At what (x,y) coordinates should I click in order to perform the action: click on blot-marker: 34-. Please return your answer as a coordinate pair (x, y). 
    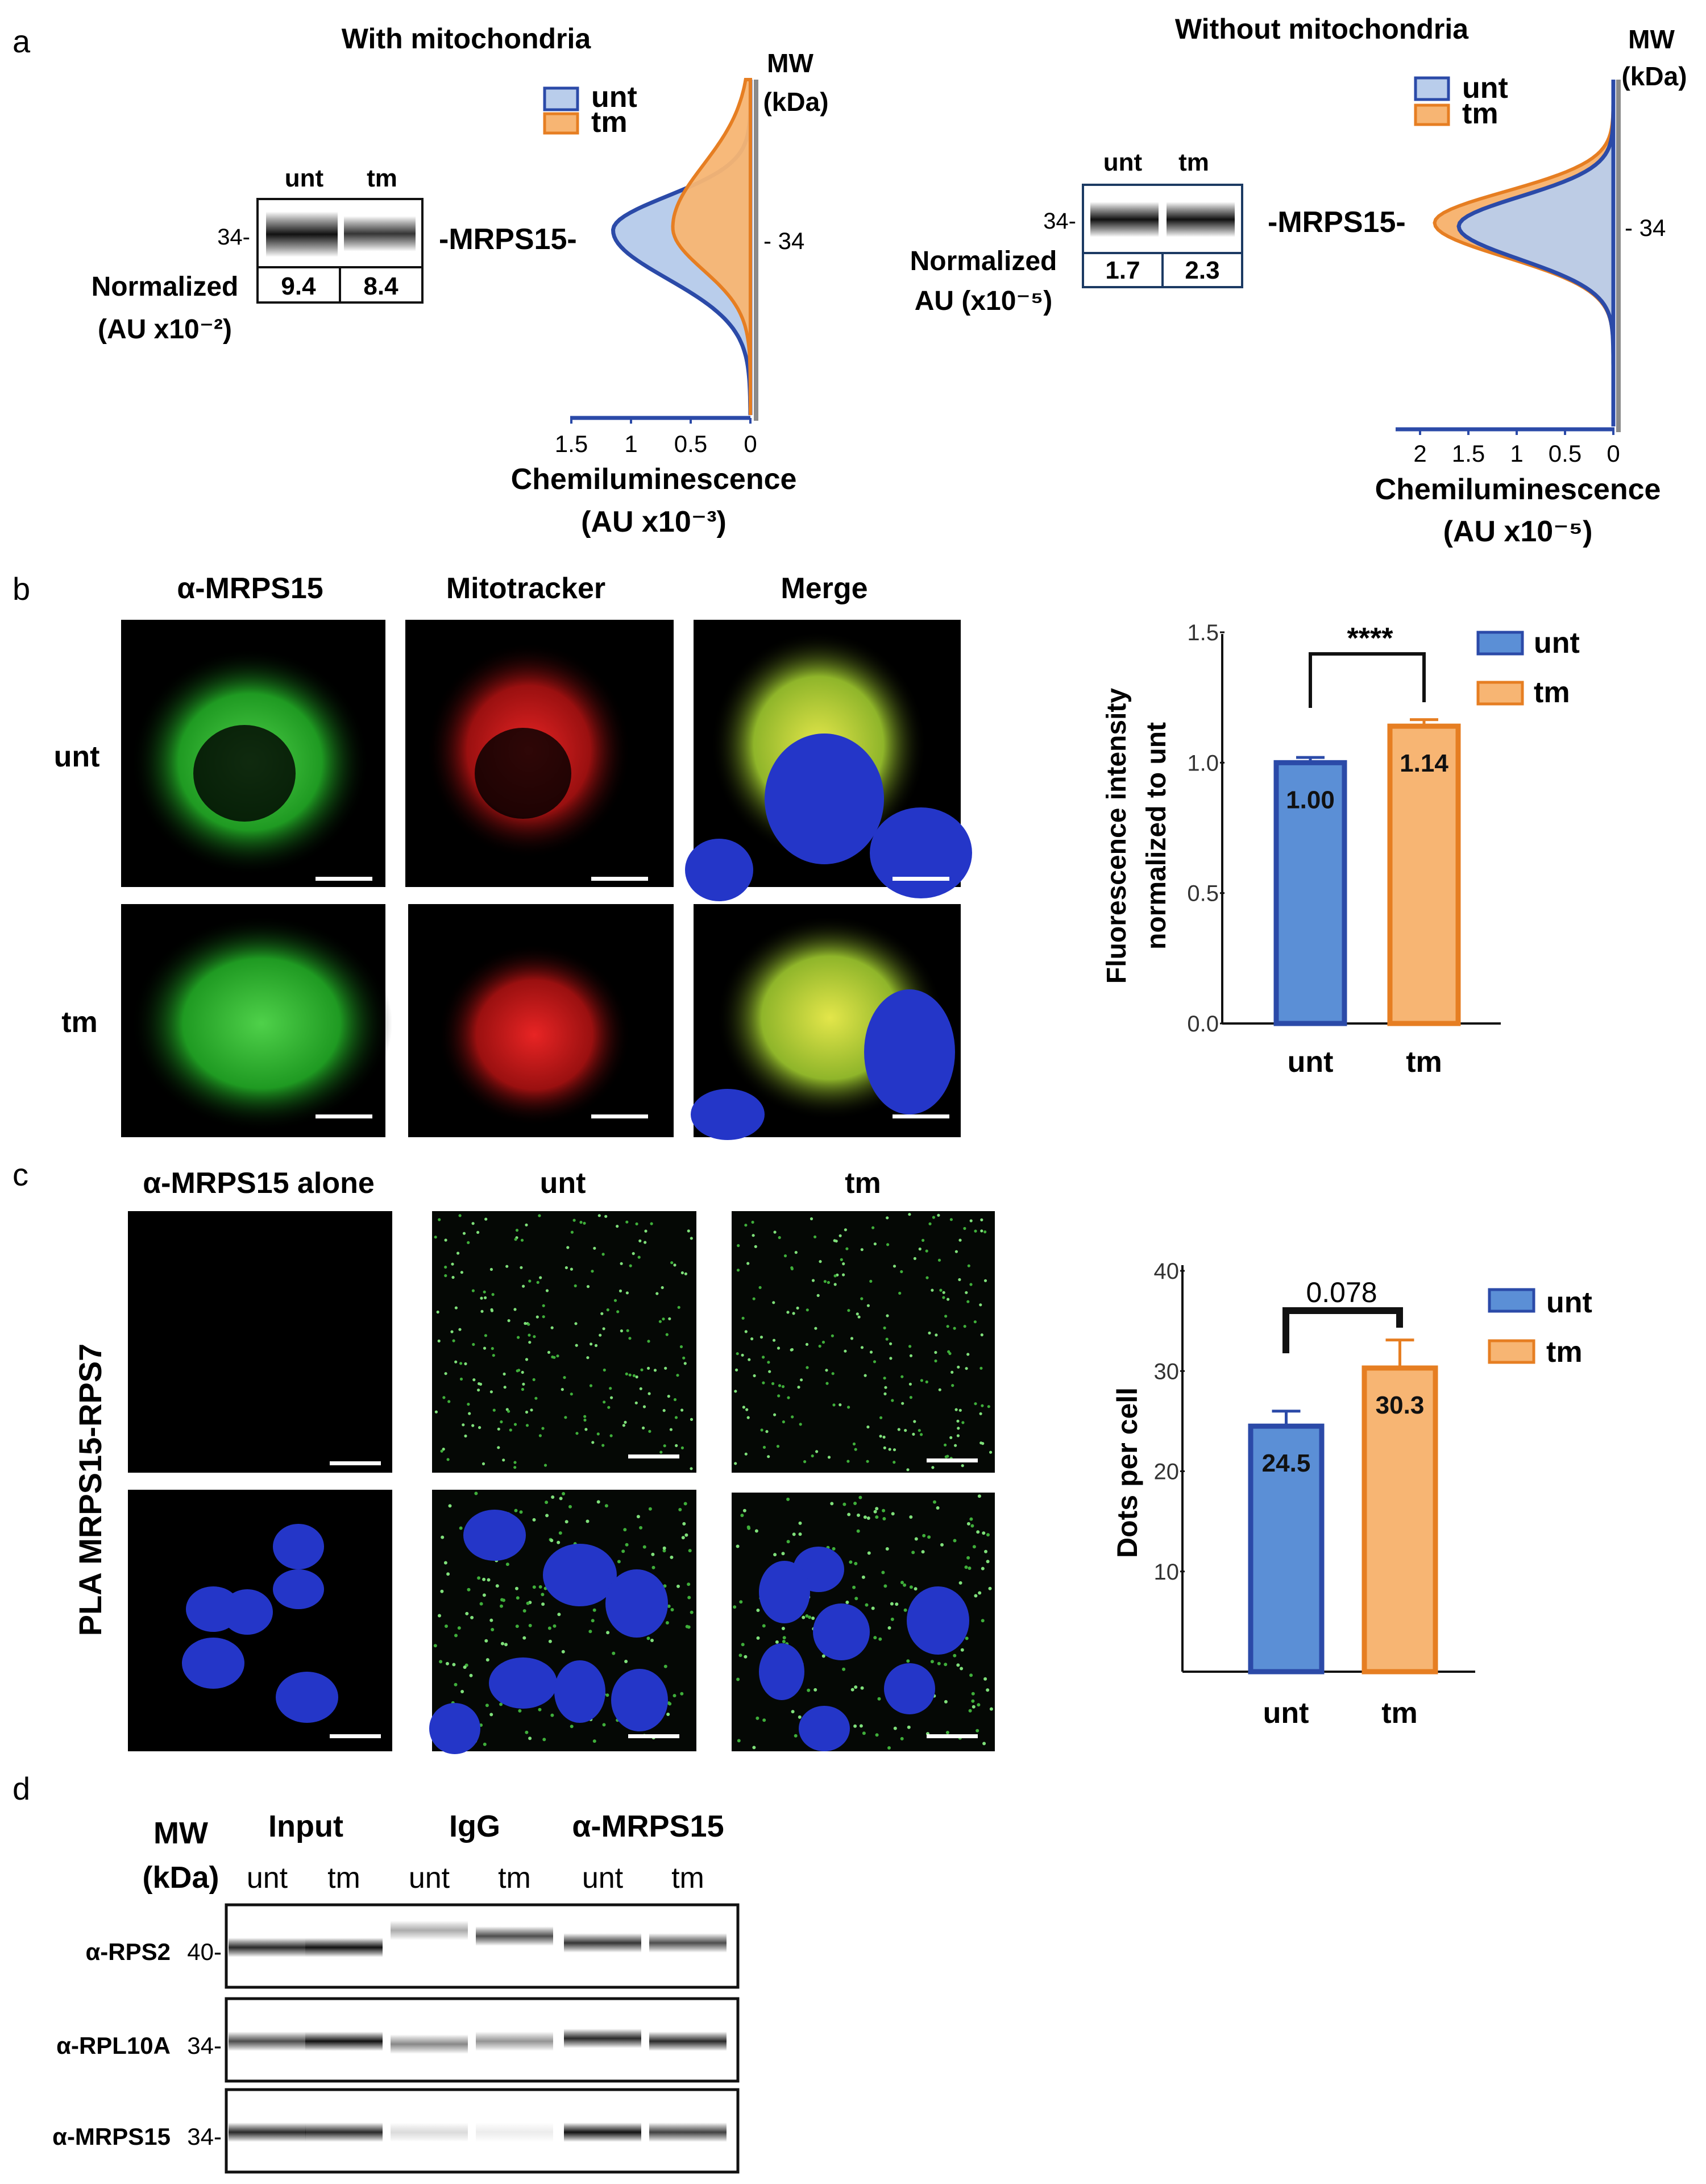
    Looking at the image, I should click on (233, 237).